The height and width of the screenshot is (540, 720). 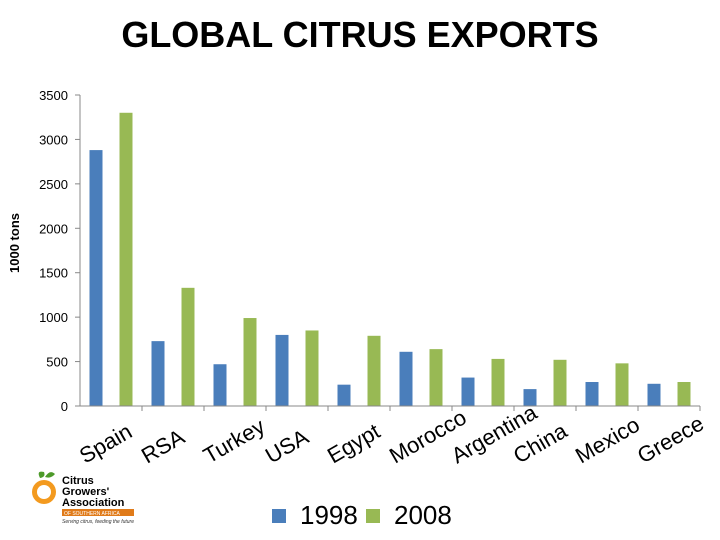 I want to click on bar-1998-morocco, so click(x=406, y=378).